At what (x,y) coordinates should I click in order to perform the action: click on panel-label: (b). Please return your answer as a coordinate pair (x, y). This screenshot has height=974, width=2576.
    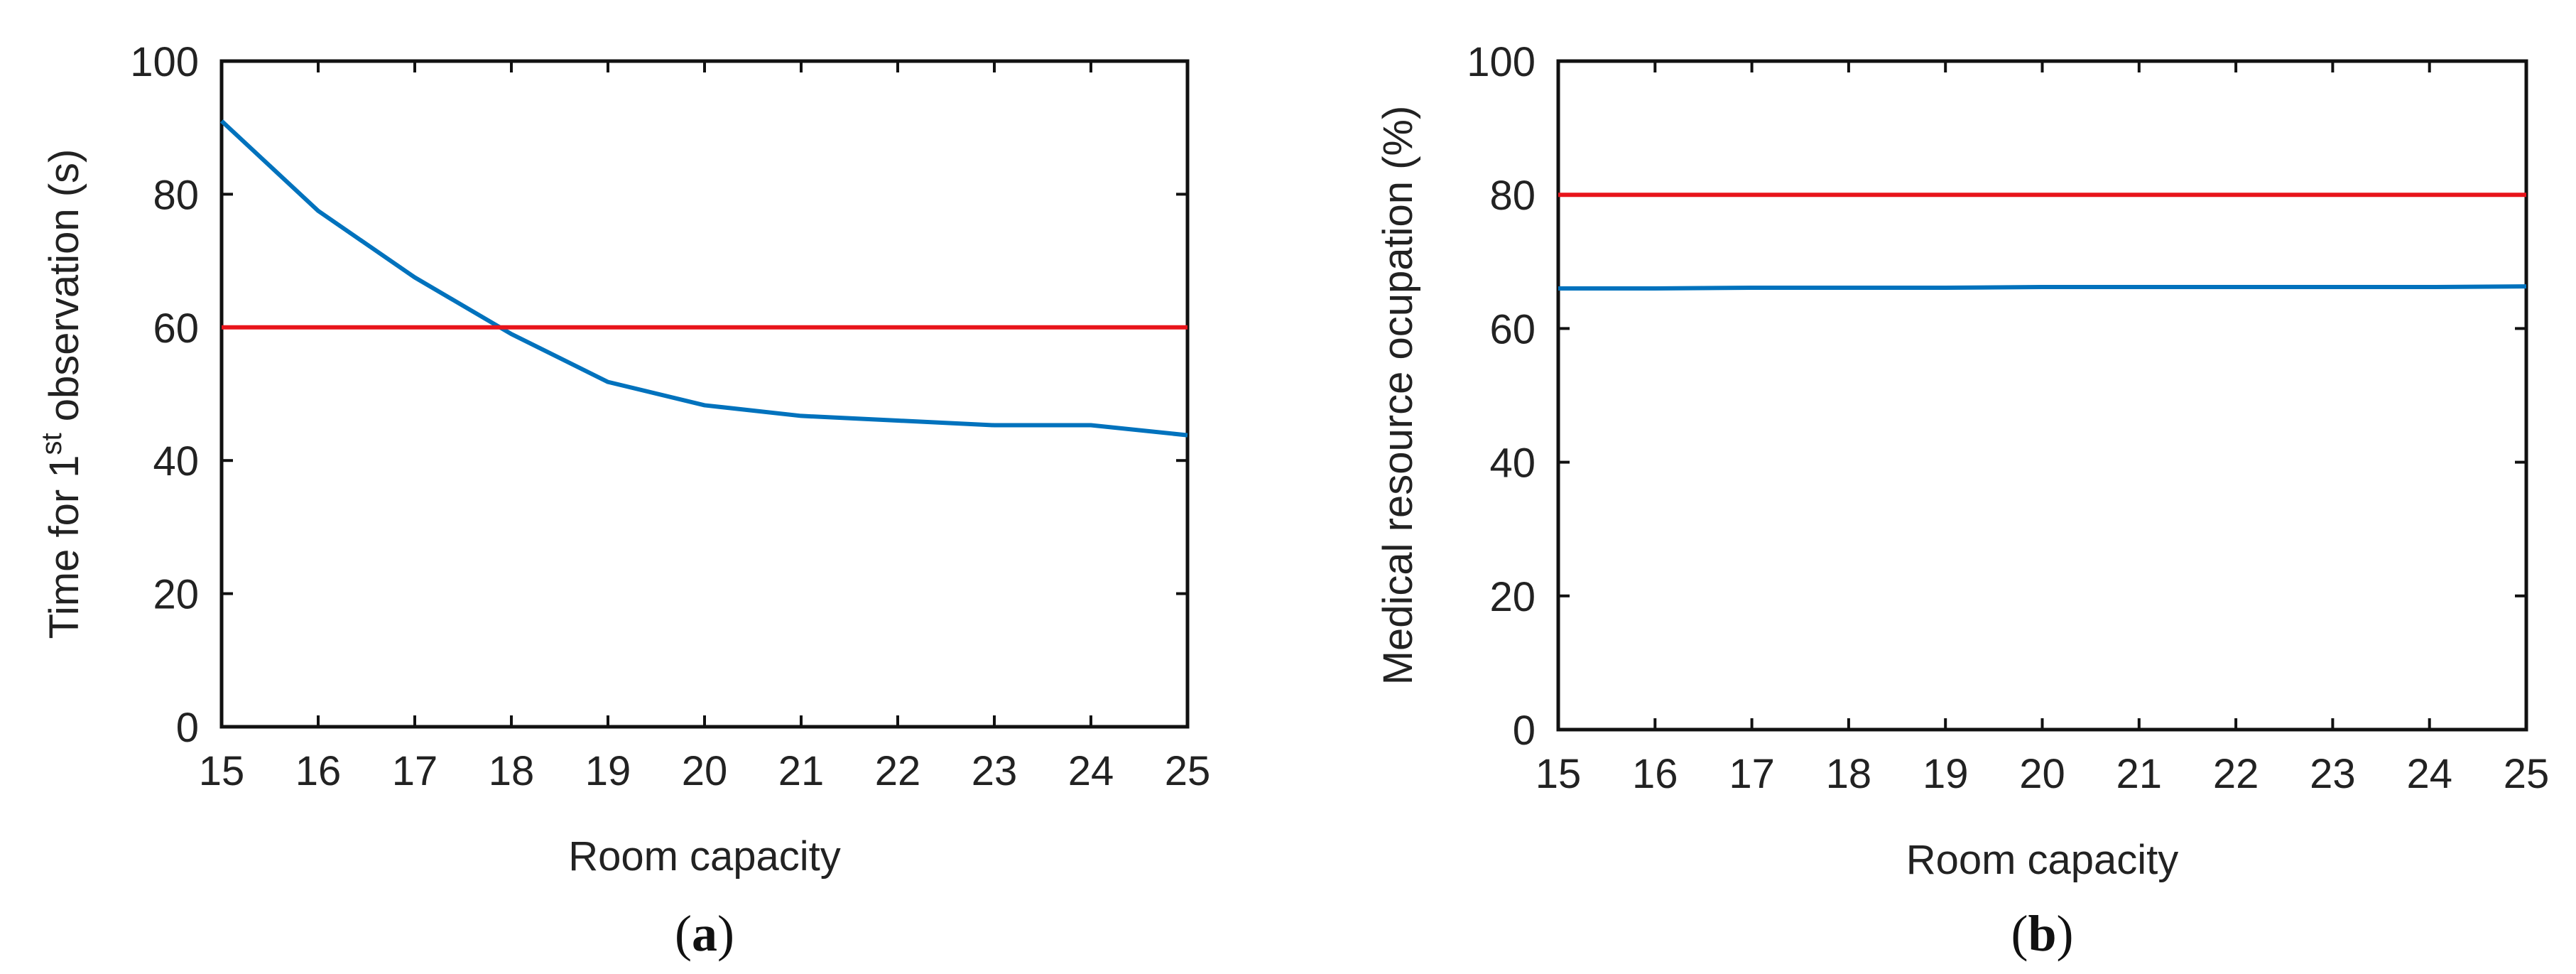
    Looking at the image, I should click on (2042, 933).